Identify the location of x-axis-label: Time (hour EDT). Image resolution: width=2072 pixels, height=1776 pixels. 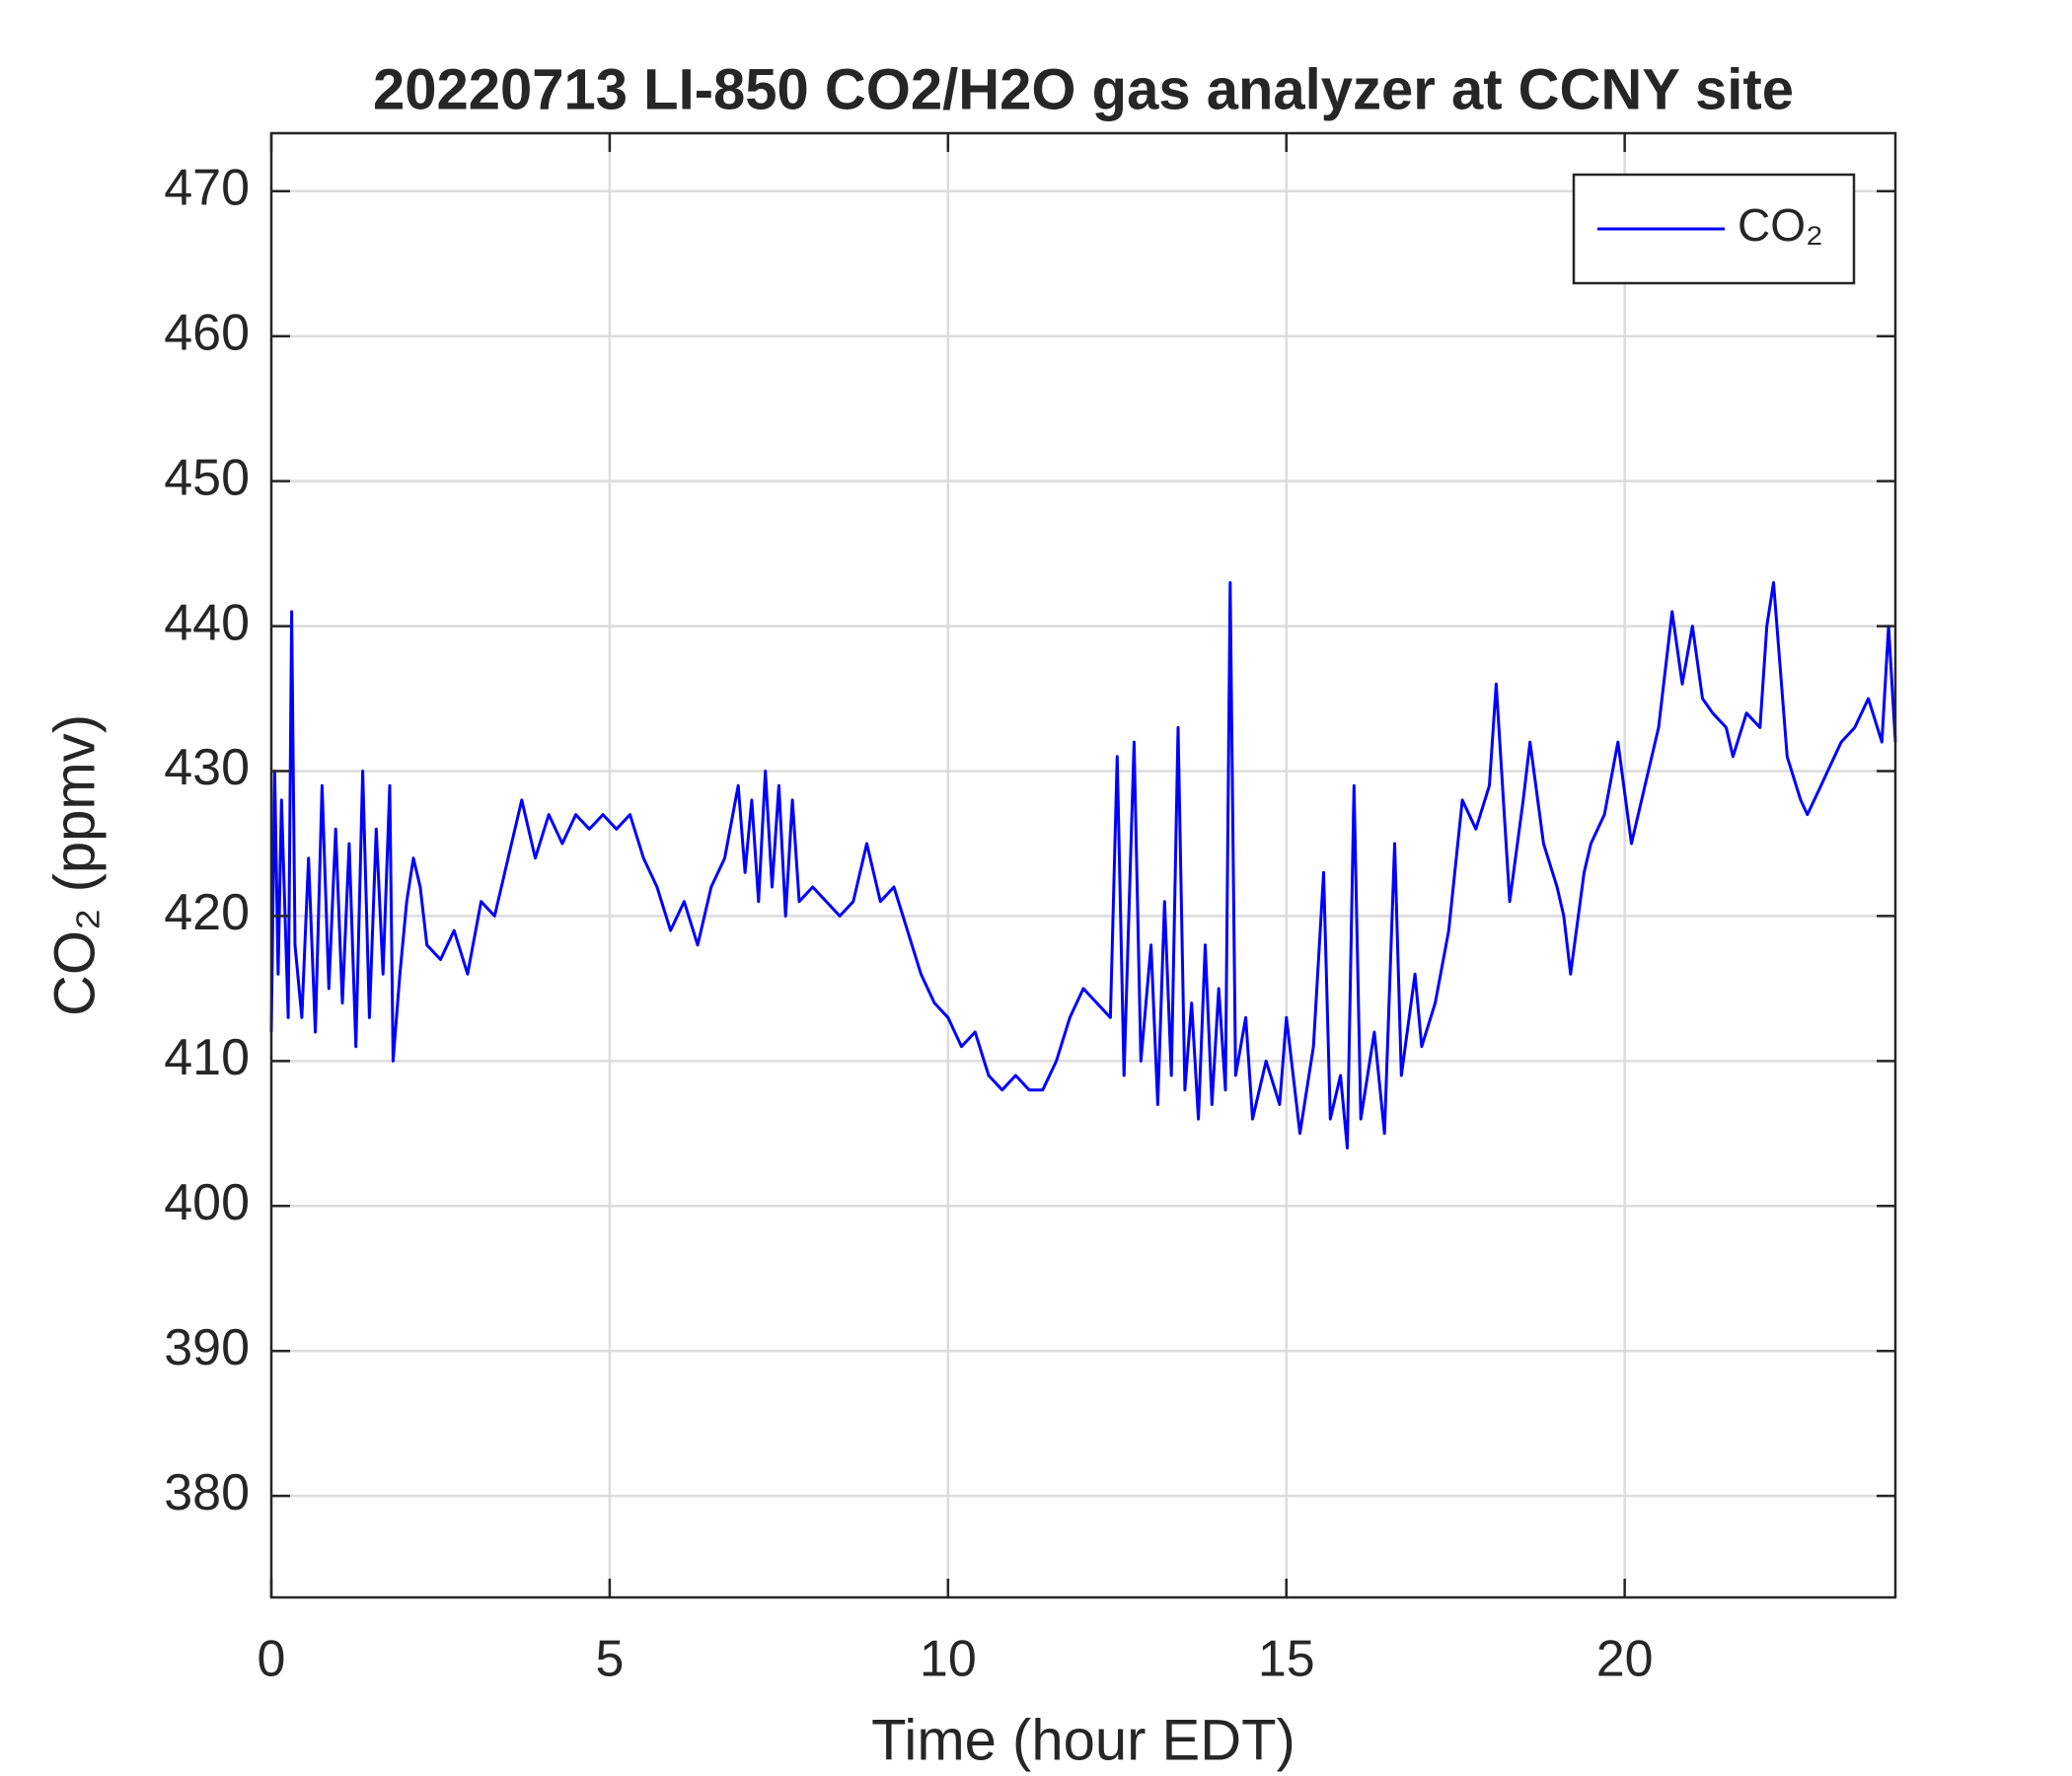
(1083, 1740).